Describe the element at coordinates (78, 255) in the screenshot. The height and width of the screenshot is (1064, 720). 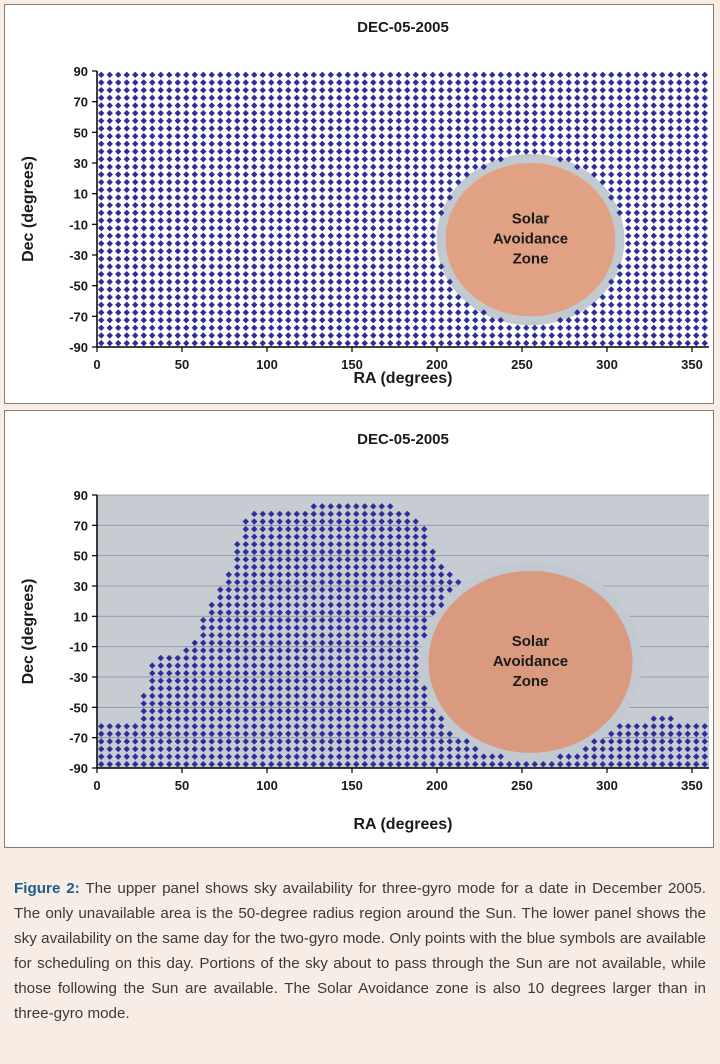
I see `top-y-tick-label: -30` at that location.